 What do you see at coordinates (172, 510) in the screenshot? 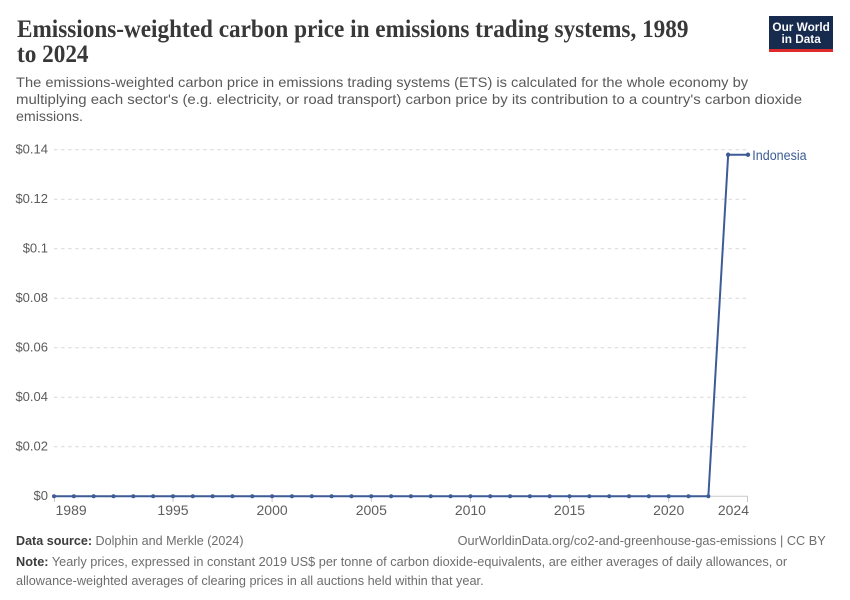
I see `svg-text: 1995` at bounding box center [172, 510].